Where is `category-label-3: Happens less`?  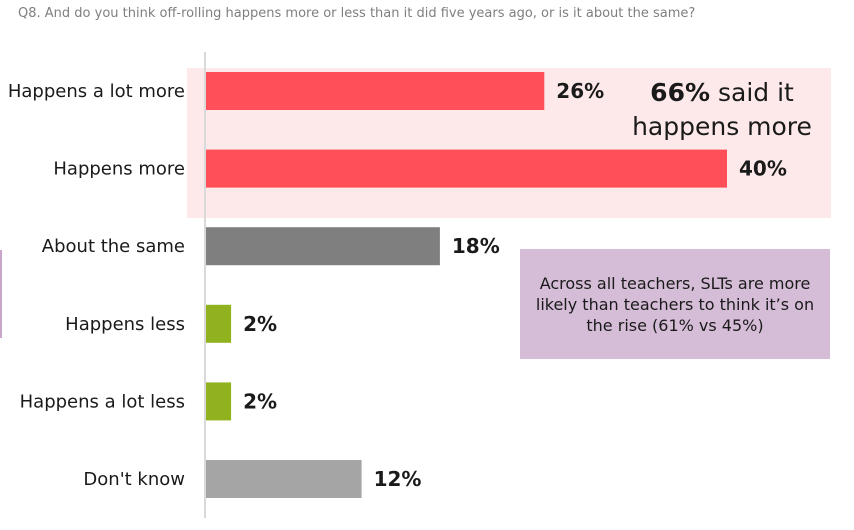
category-label-3: Happens less is located at coordinates (125, 324).